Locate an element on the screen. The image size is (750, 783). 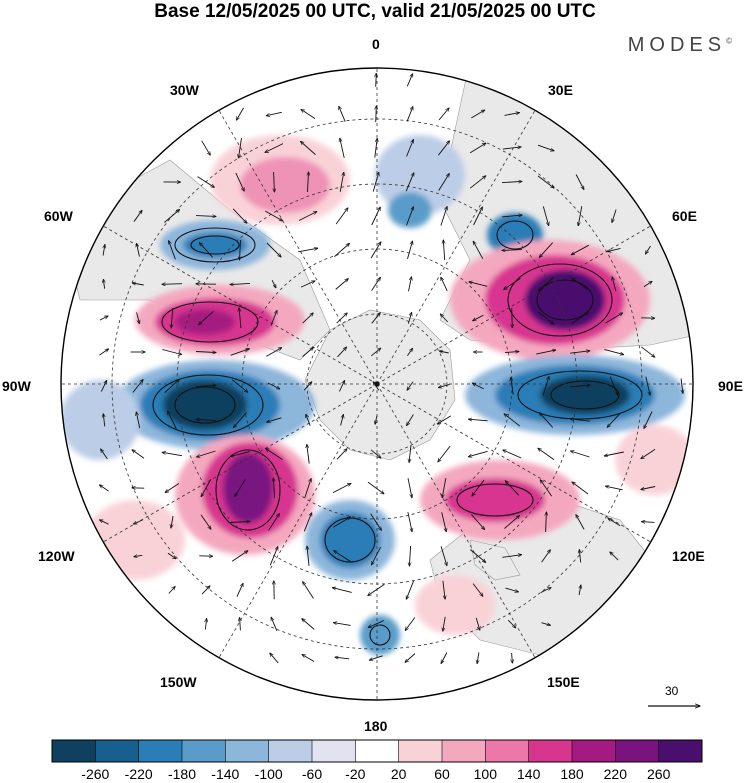
reference-vector-value: 30 is located at coordinates (672, 691).